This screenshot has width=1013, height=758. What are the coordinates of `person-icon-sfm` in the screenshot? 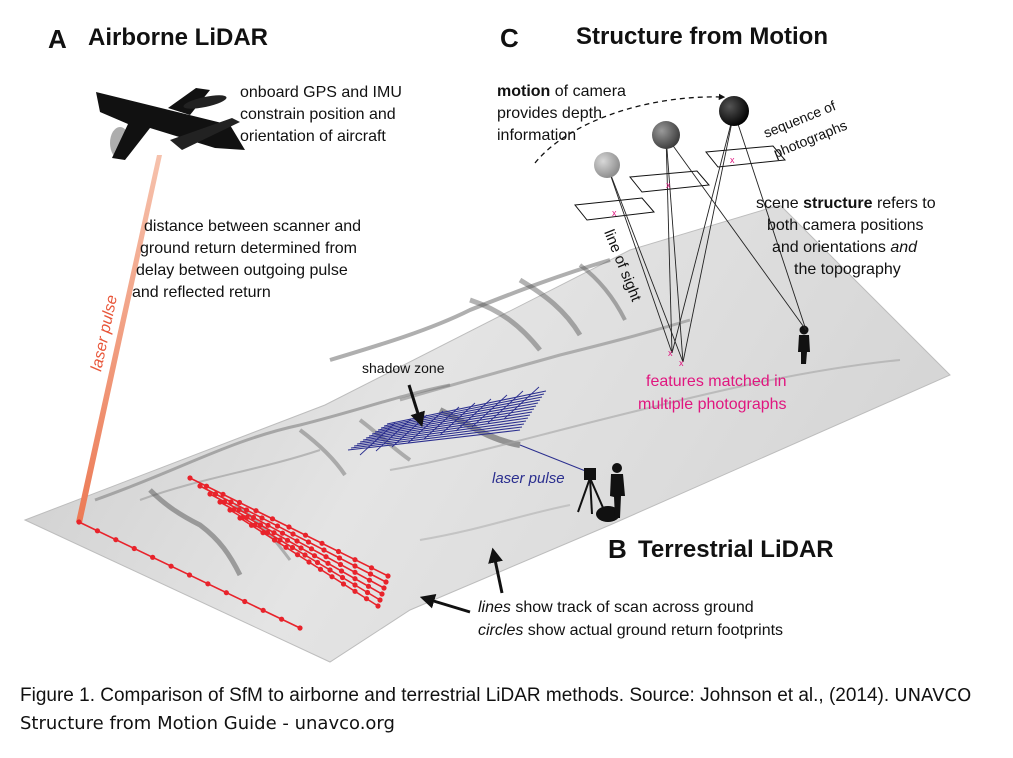 It's located at (804, 344).